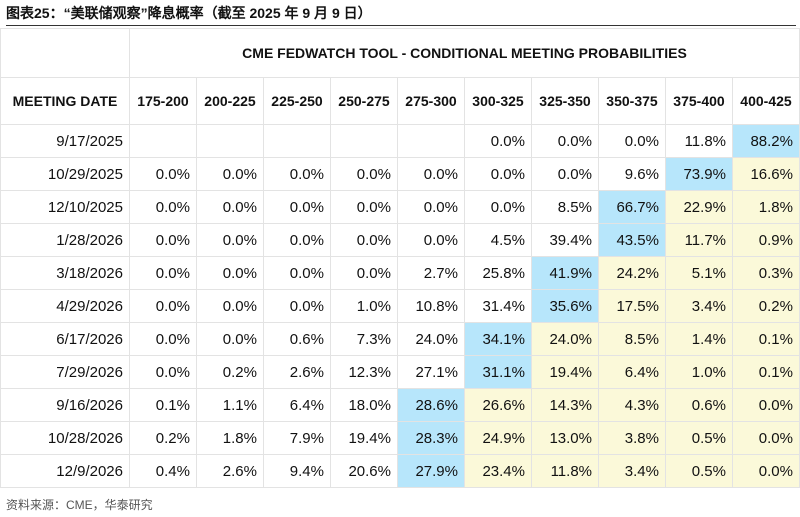  What do you see at coordinates (498, 372) in the screenshot?
I see `probability-cell: 31.1%` at bounding box center [498, 372].